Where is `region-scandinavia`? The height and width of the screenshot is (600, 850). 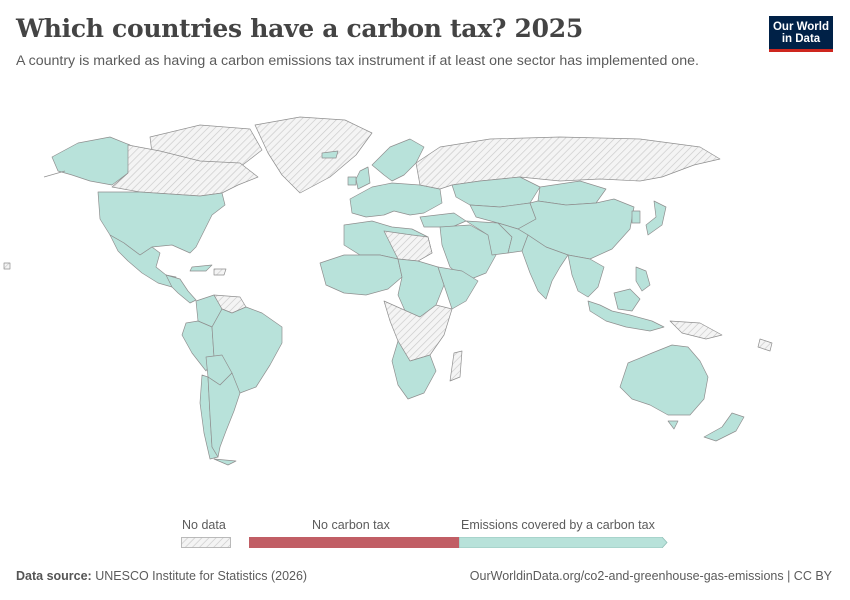 region-scandinavia is located at coordinates (398, 160).